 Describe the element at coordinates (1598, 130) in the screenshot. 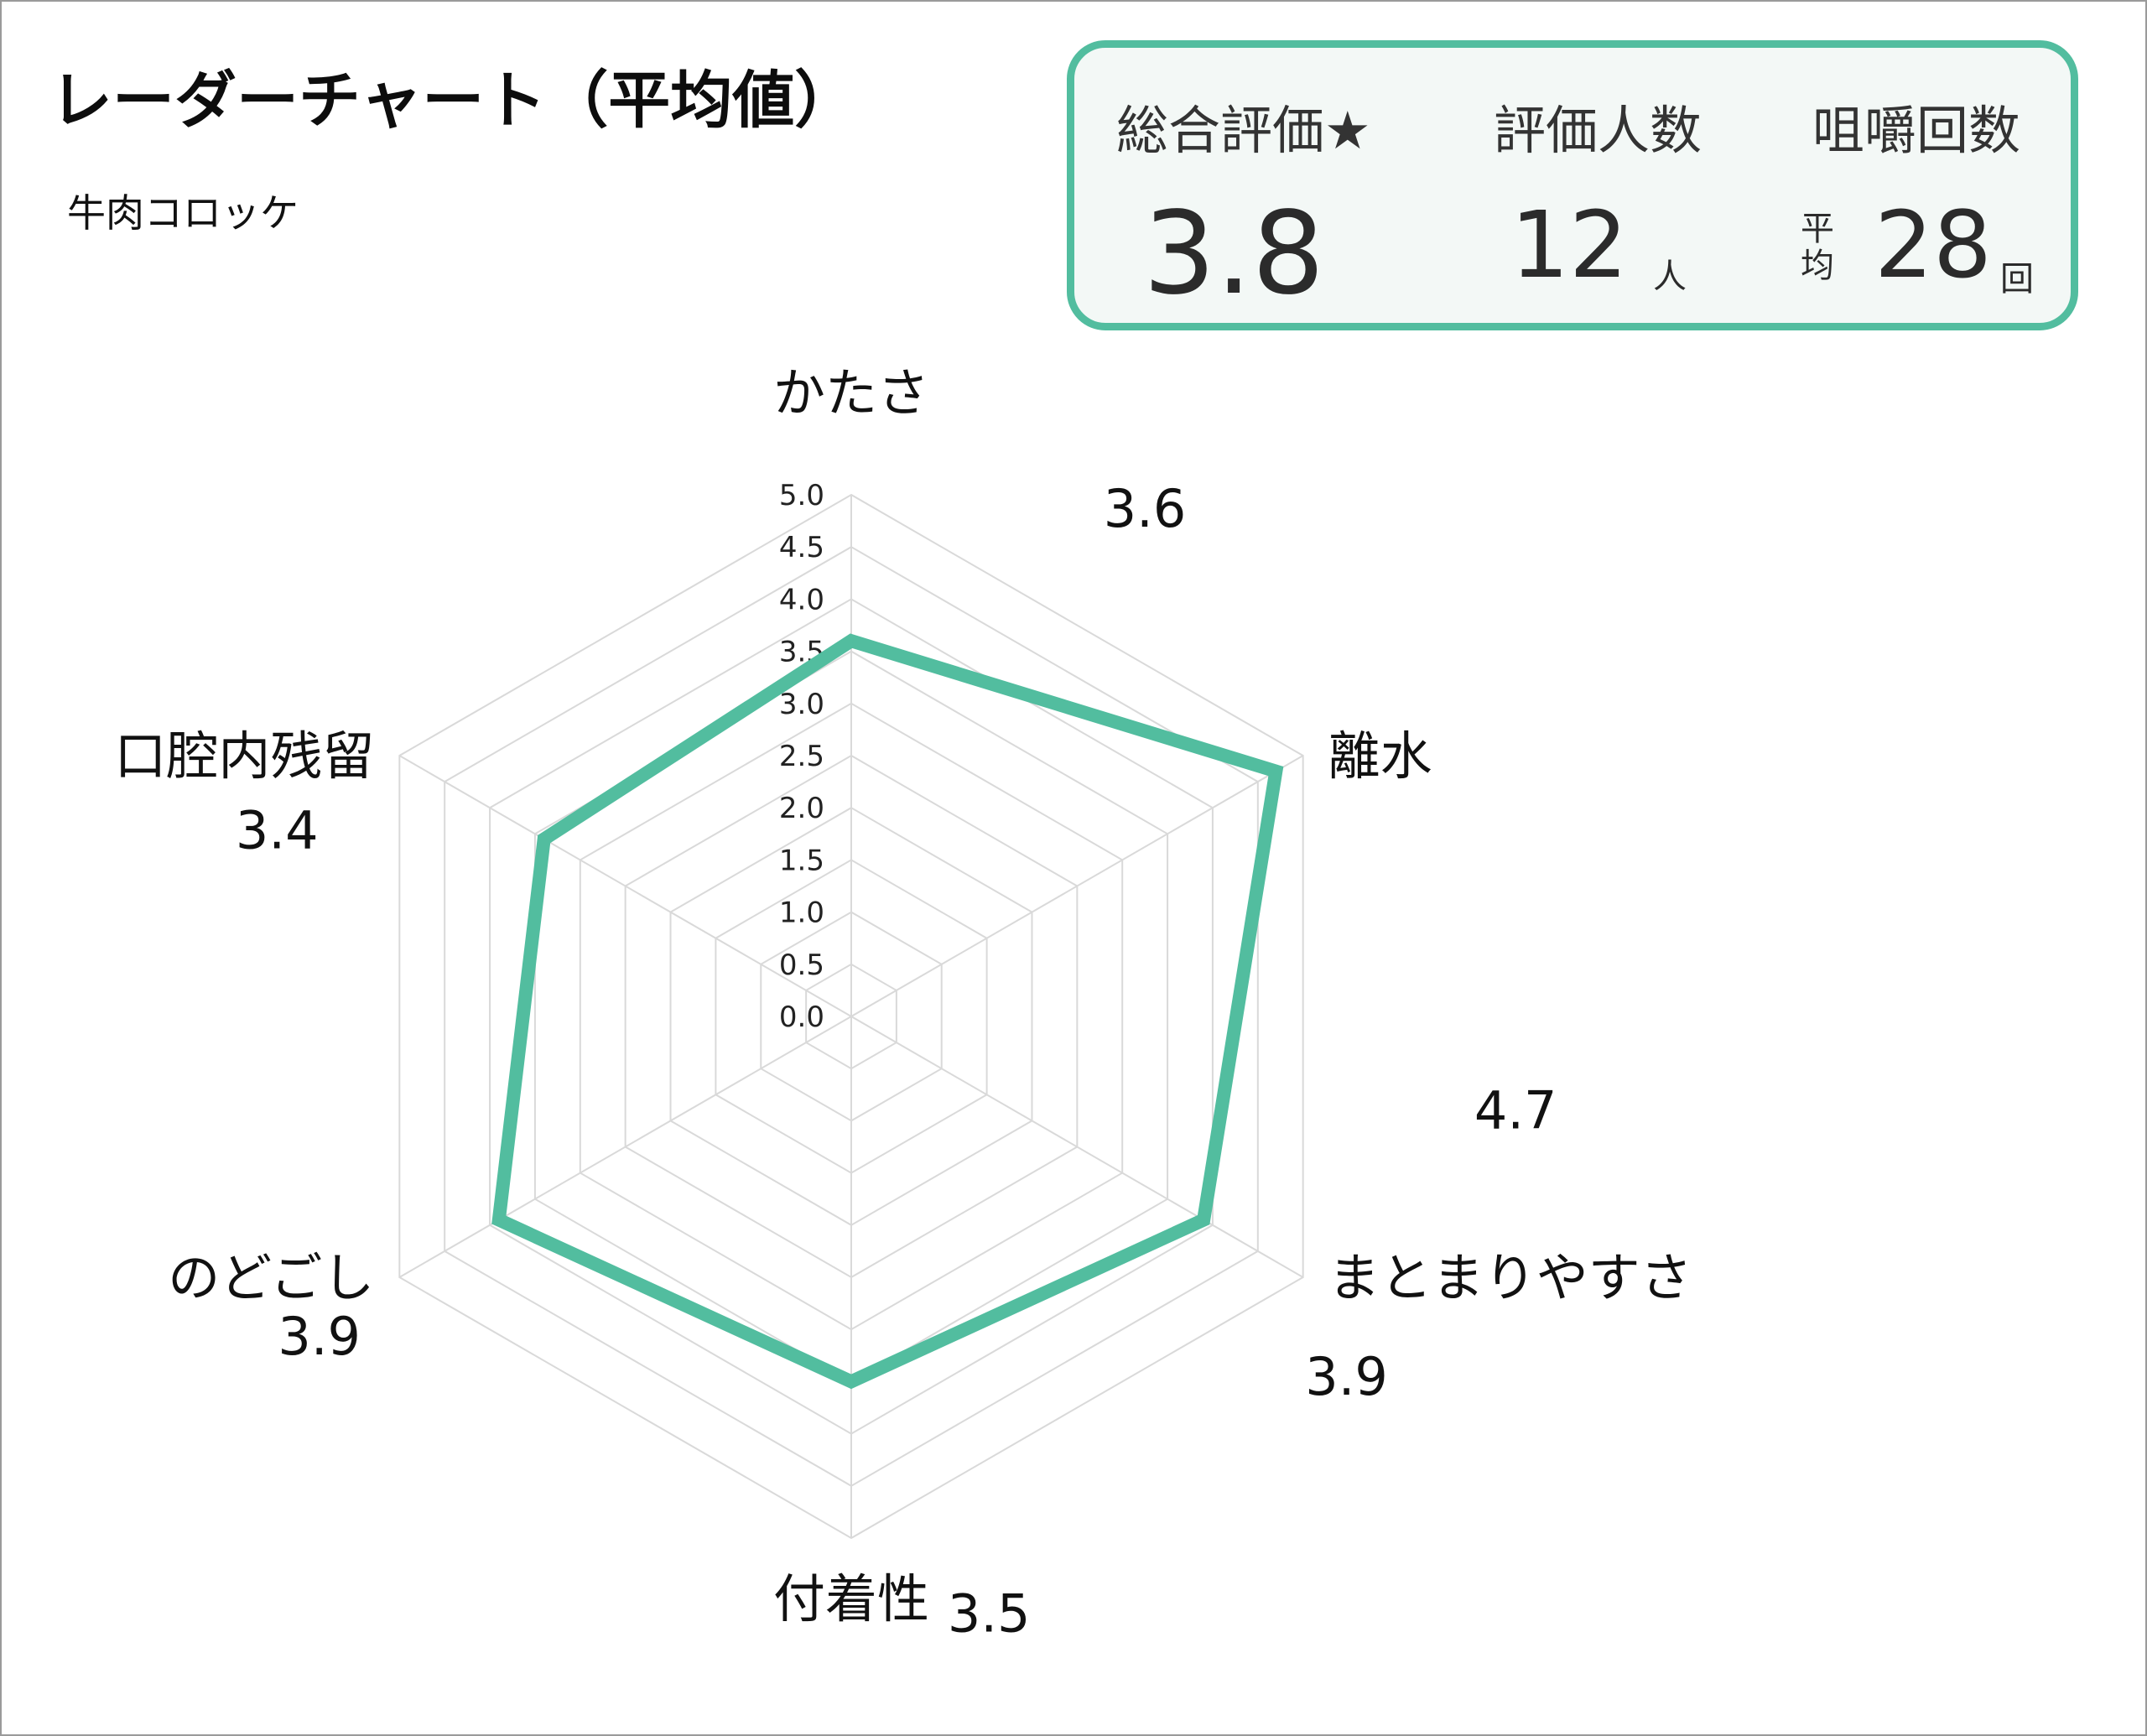

I see `raters-count-label: 評価人数` at that location.